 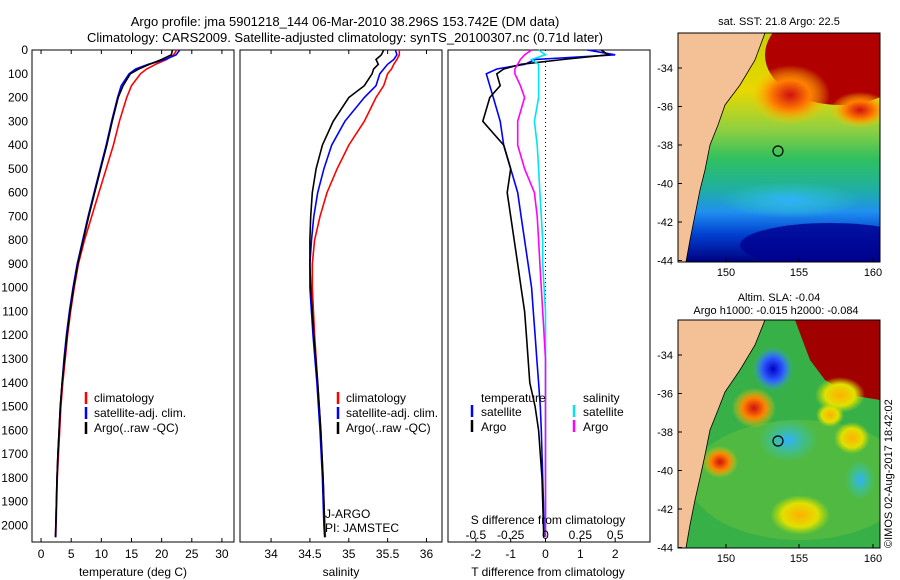 I want to click on argo-position-marker-sla, so click(x=778, y=441).